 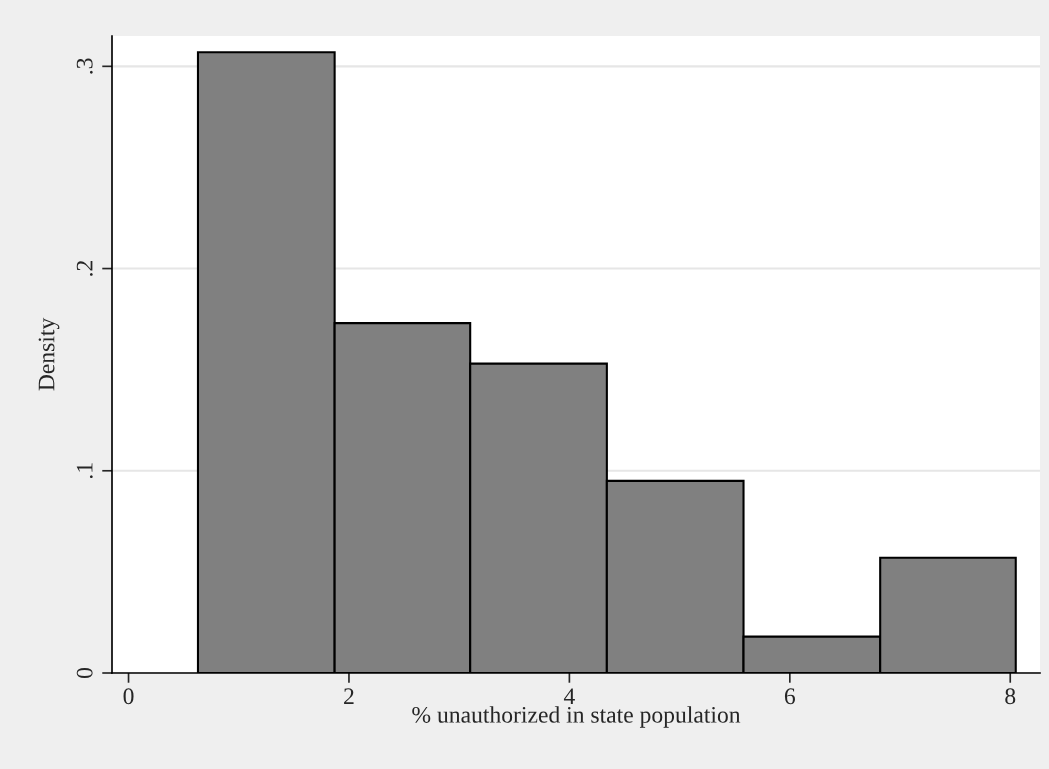 I want to click on x-tick-label: 0, so click(x=128, y=696).